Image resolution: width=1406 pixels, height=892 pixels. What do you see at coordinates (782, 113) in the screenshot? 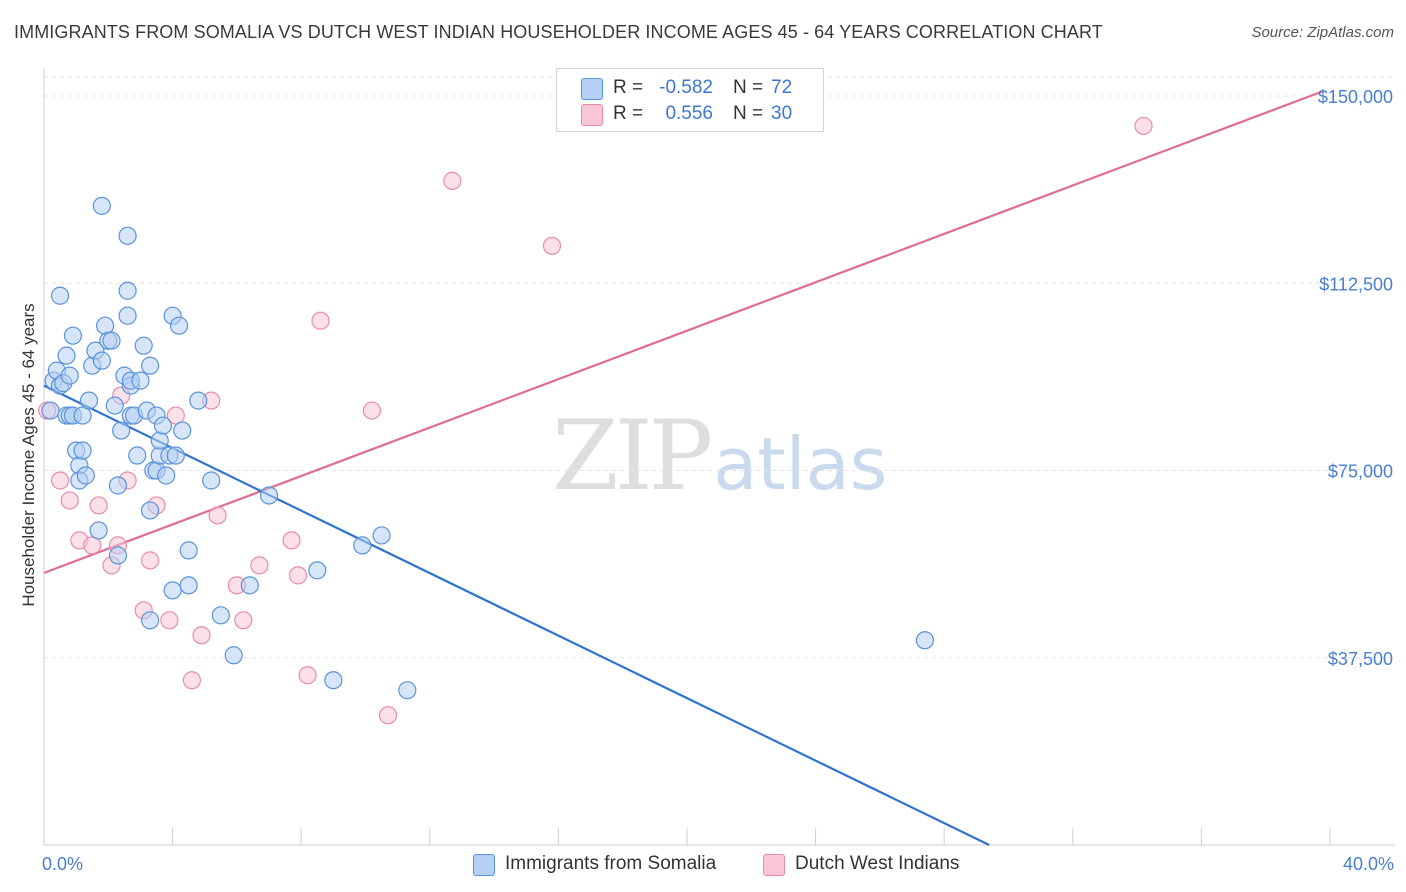
I see `dutch-n-value: 30` at bounding box center [782, 113].